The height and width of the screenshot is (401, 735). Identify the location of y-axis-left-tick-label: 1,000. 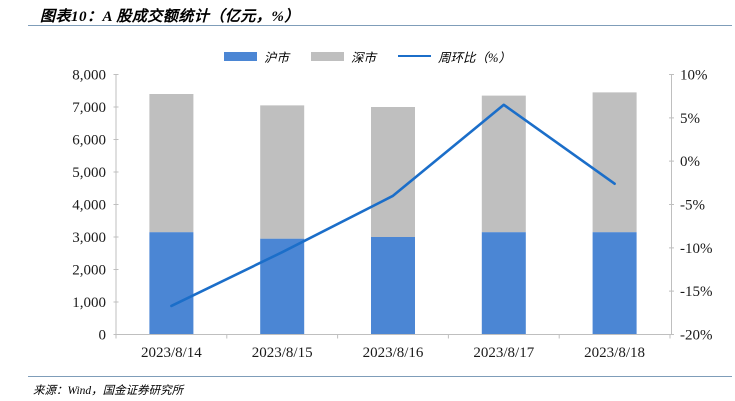
(89, 303).